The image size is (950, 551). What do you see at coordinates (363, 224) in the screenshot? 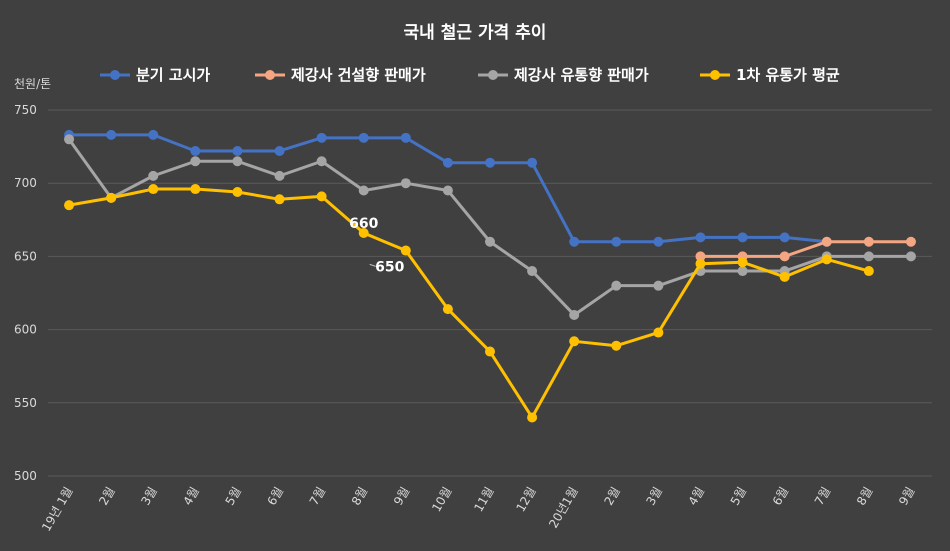
I see `data-label: 660` at bounding box center [363, 224].